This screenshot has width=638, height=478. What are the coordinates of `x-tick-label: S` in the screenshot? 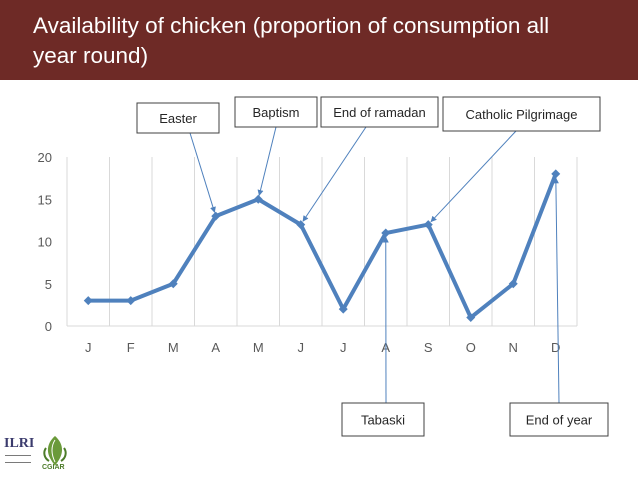 It's located at (428, 347).